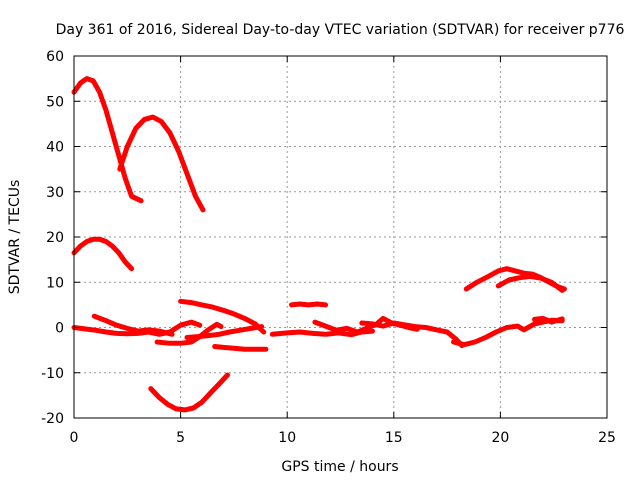 This screenshot has width=640, height=480. I want to click on y-tick-label: 0, so click(59, 329).